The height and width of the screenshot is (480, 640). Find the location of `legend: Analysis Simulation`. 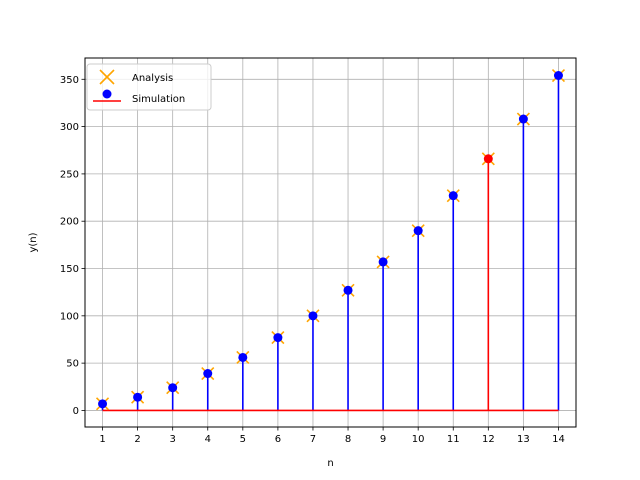

legend: Analysis Simulation is located at coordinates (149, 87).